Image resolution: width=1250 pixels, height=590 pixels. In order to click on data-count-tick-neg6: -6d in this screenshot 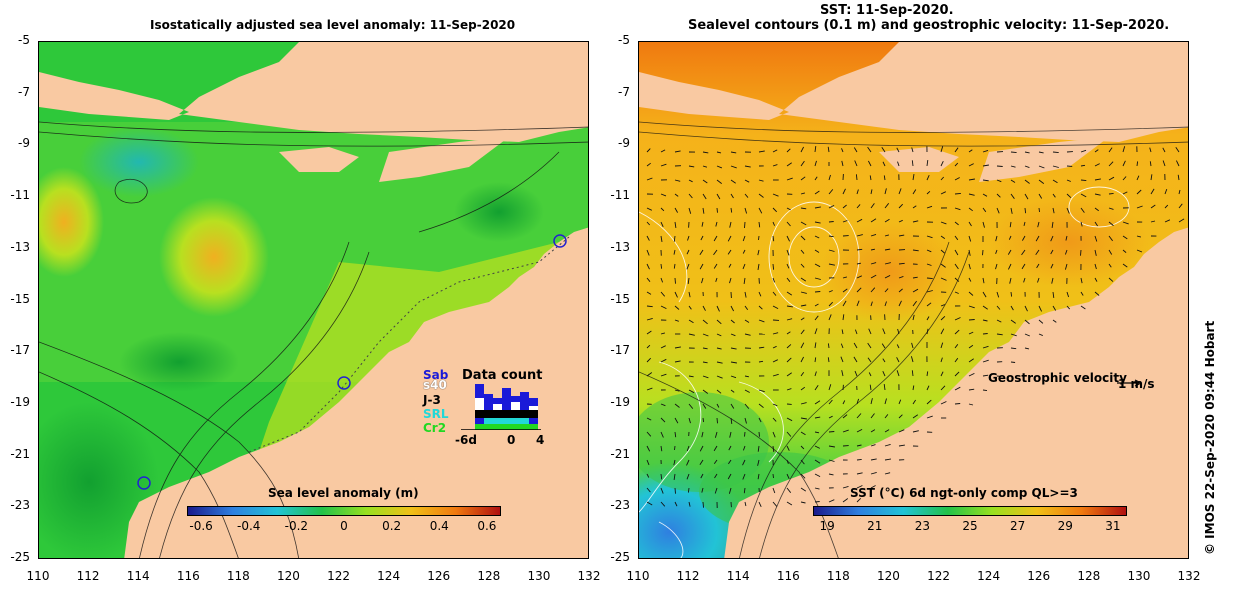, I will do `click(466, 440)`.